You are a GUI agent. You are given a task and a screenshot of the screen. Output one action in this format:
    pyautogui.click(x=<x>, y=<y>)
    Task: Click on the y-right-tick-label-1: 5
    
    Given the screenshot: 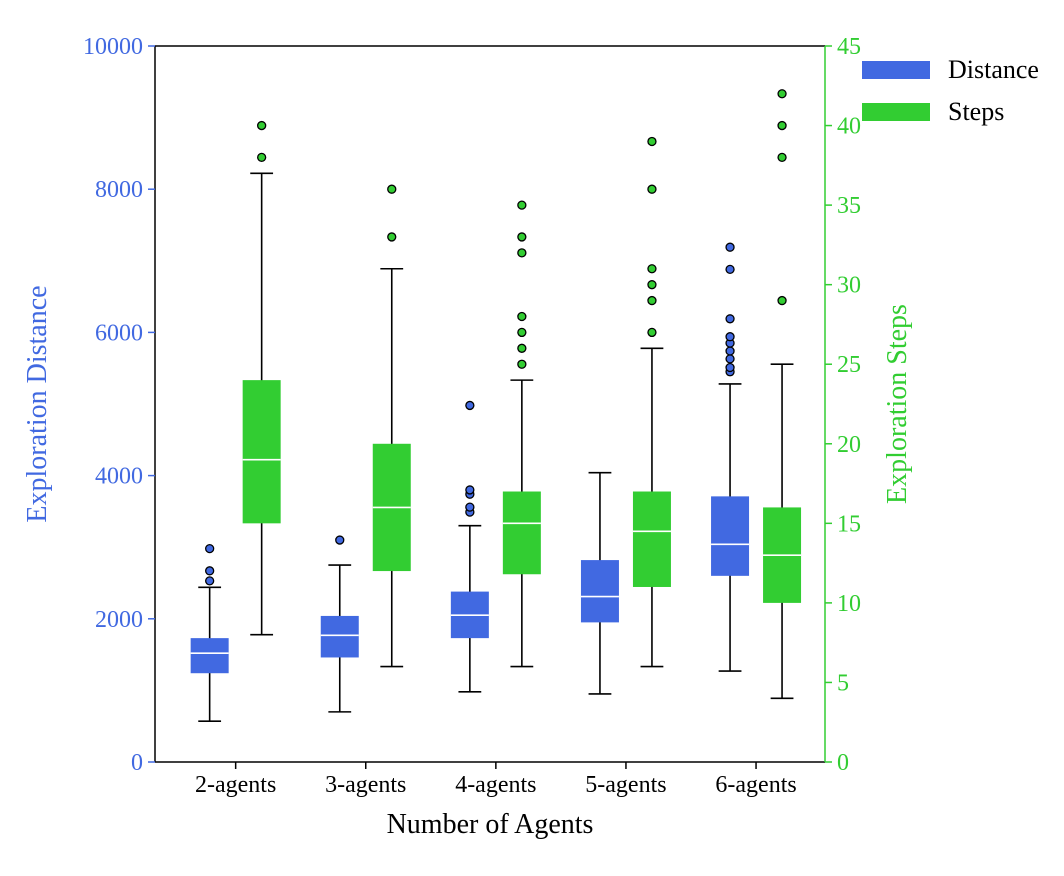 What is the action you would take?
    pyautogui.click(x=843, y=683)
    